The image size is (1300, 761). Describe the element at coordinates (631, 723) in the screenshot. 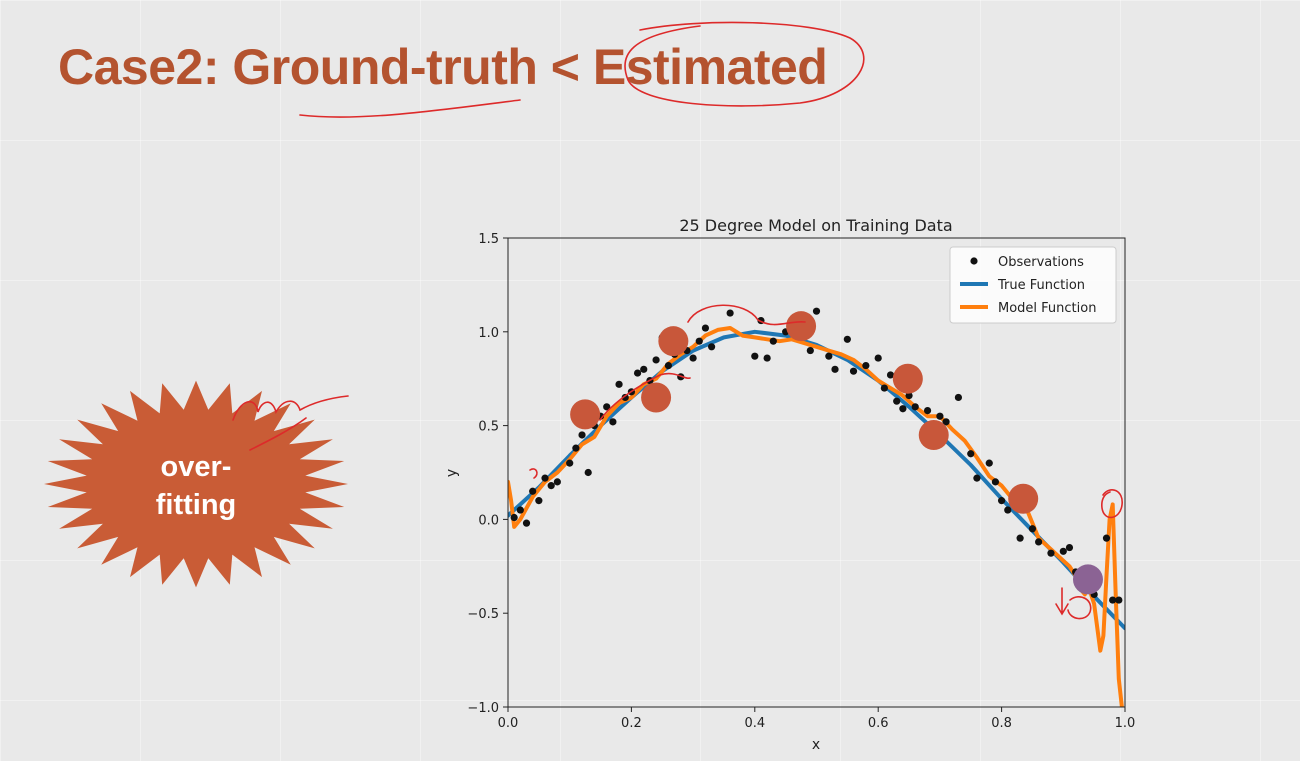

I see `x-tick-label: 0.2` at that location.